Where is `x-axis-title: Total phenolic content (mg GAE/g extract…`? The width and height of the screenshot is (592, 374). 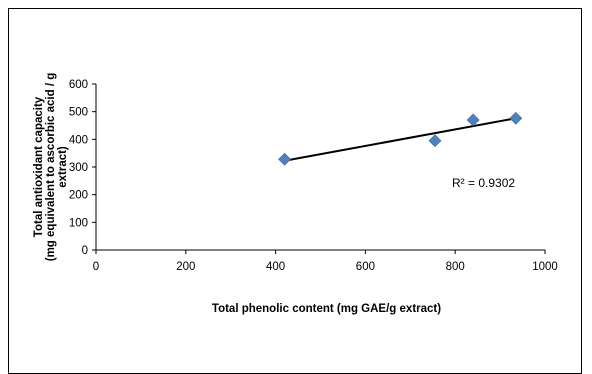 x-axis-title: Total phenolic content (mg GAE/g extract… is located at coordinates (326, 309).